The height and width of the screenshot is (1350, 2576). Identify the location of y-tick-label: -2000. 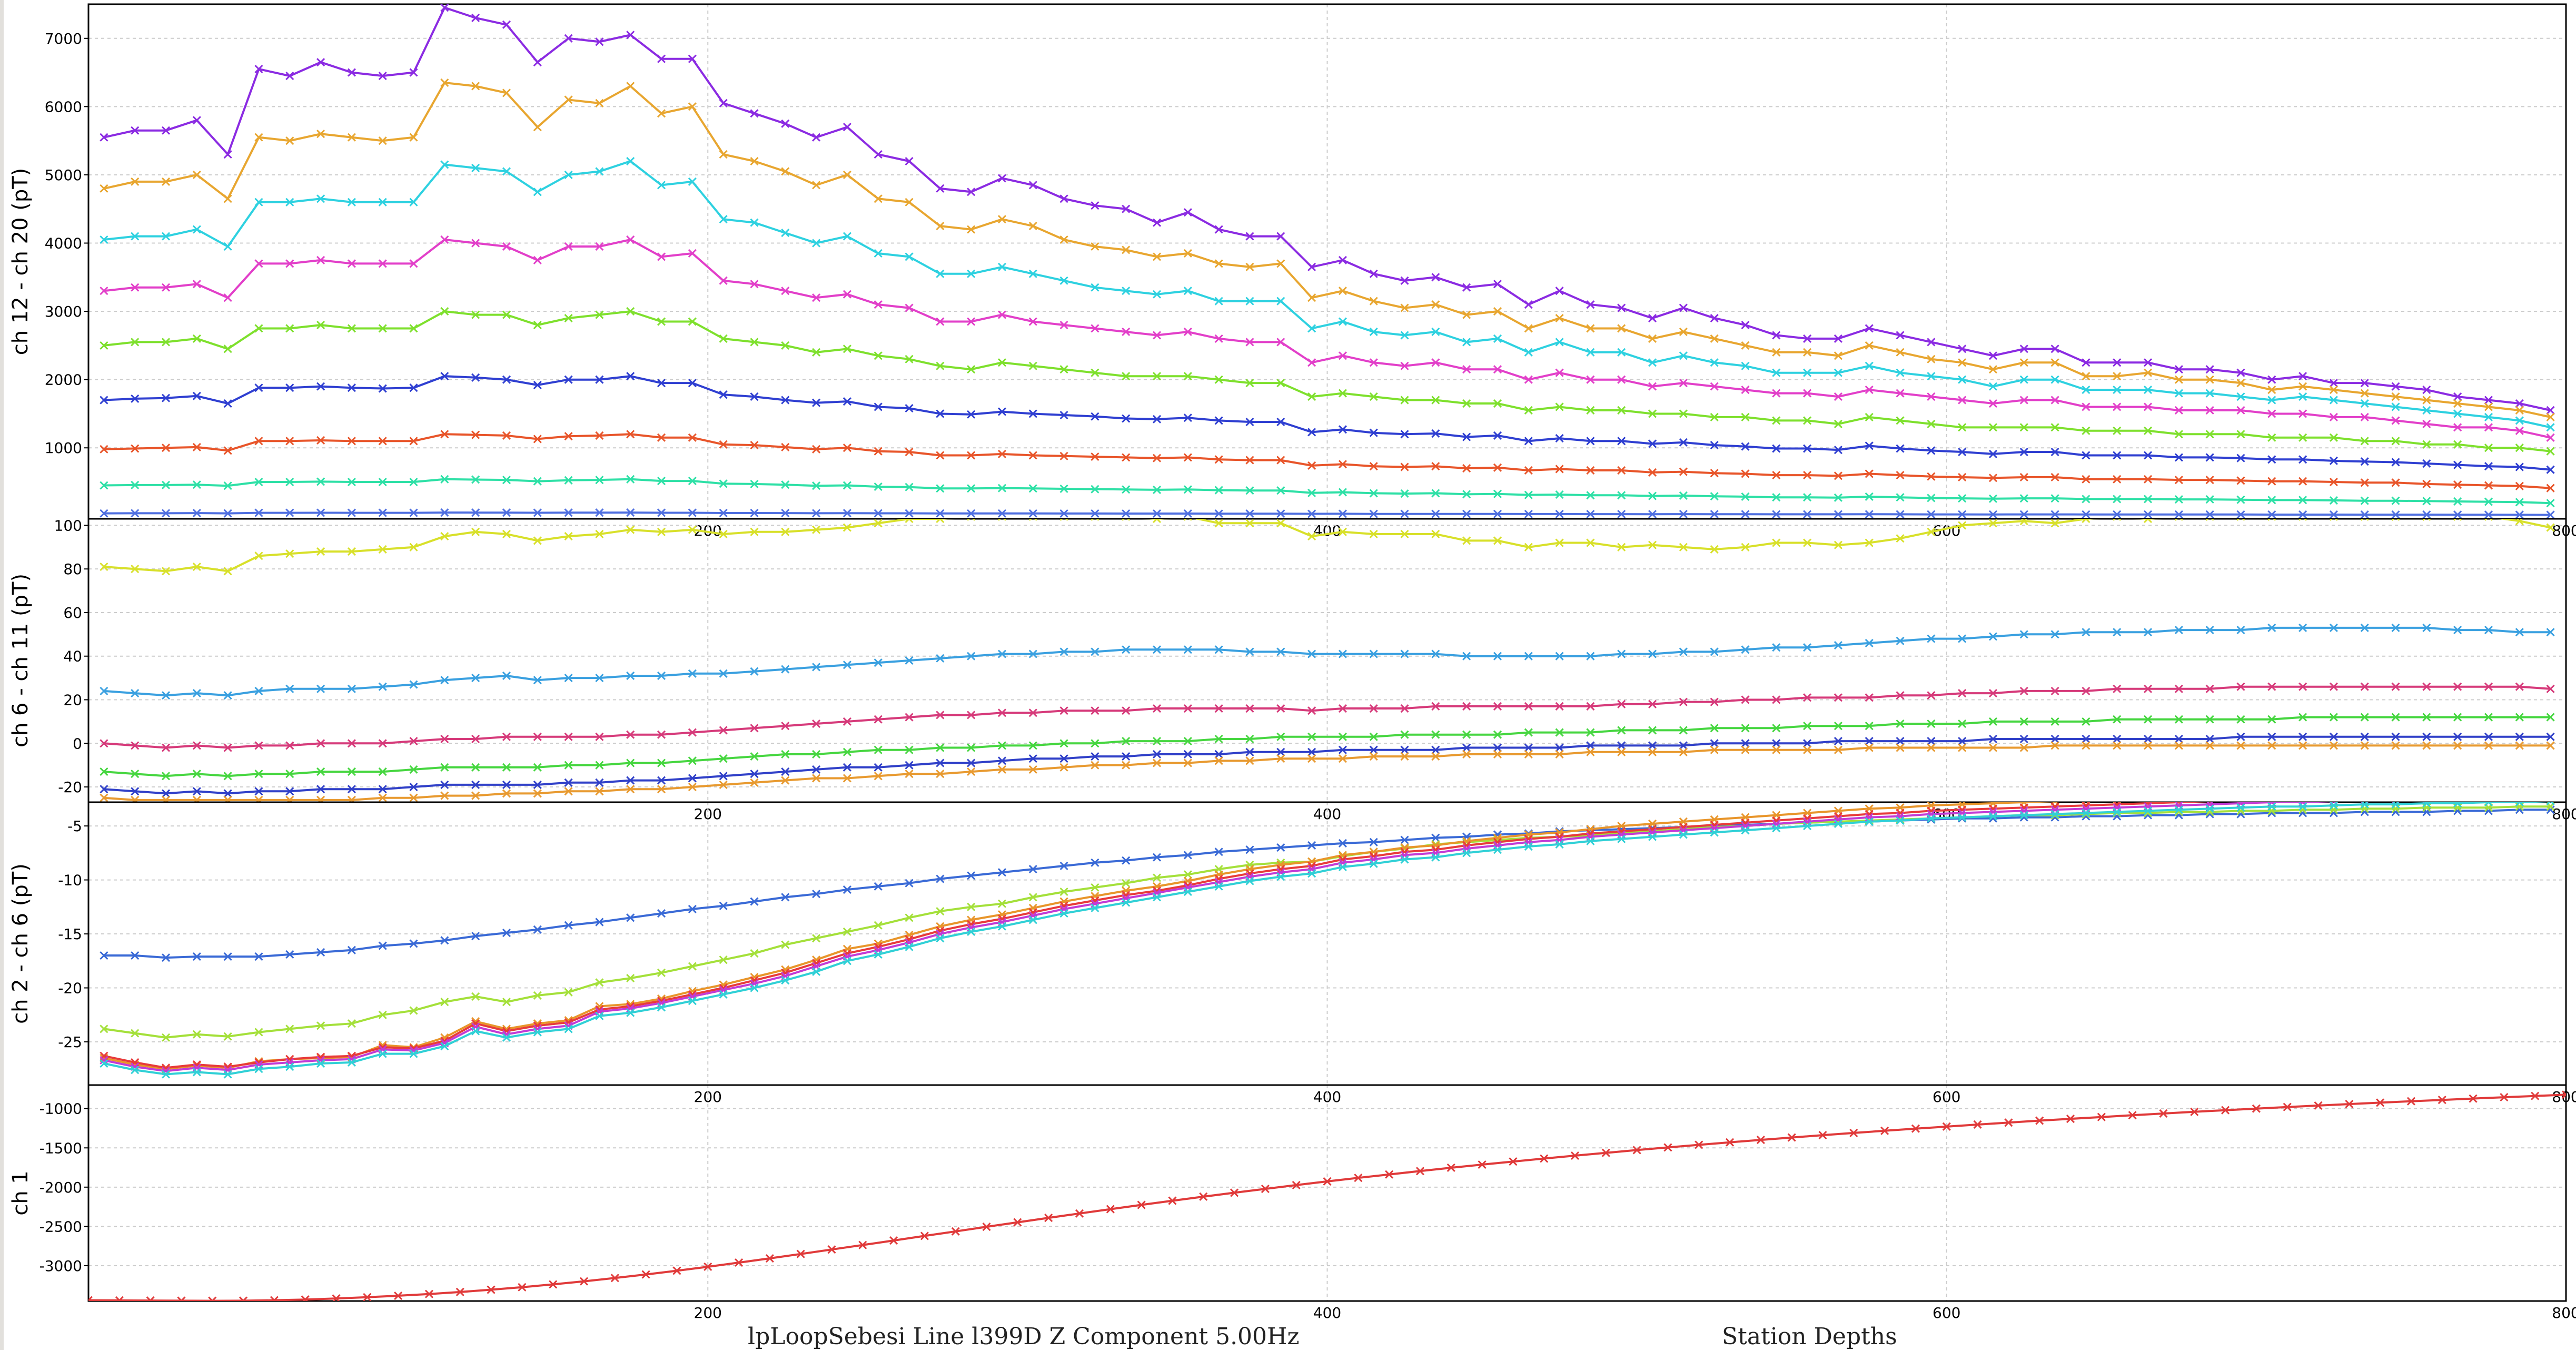
(60, 1187).